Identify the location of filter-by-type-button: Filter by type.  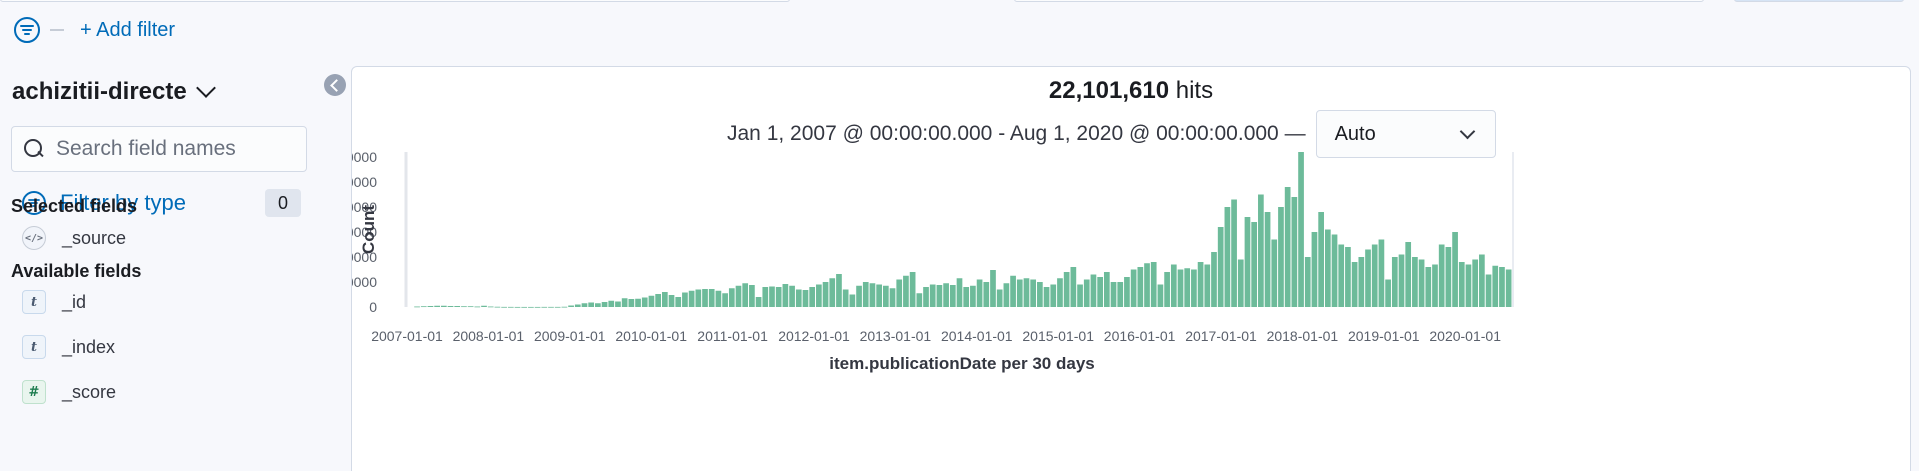
(104, 203).